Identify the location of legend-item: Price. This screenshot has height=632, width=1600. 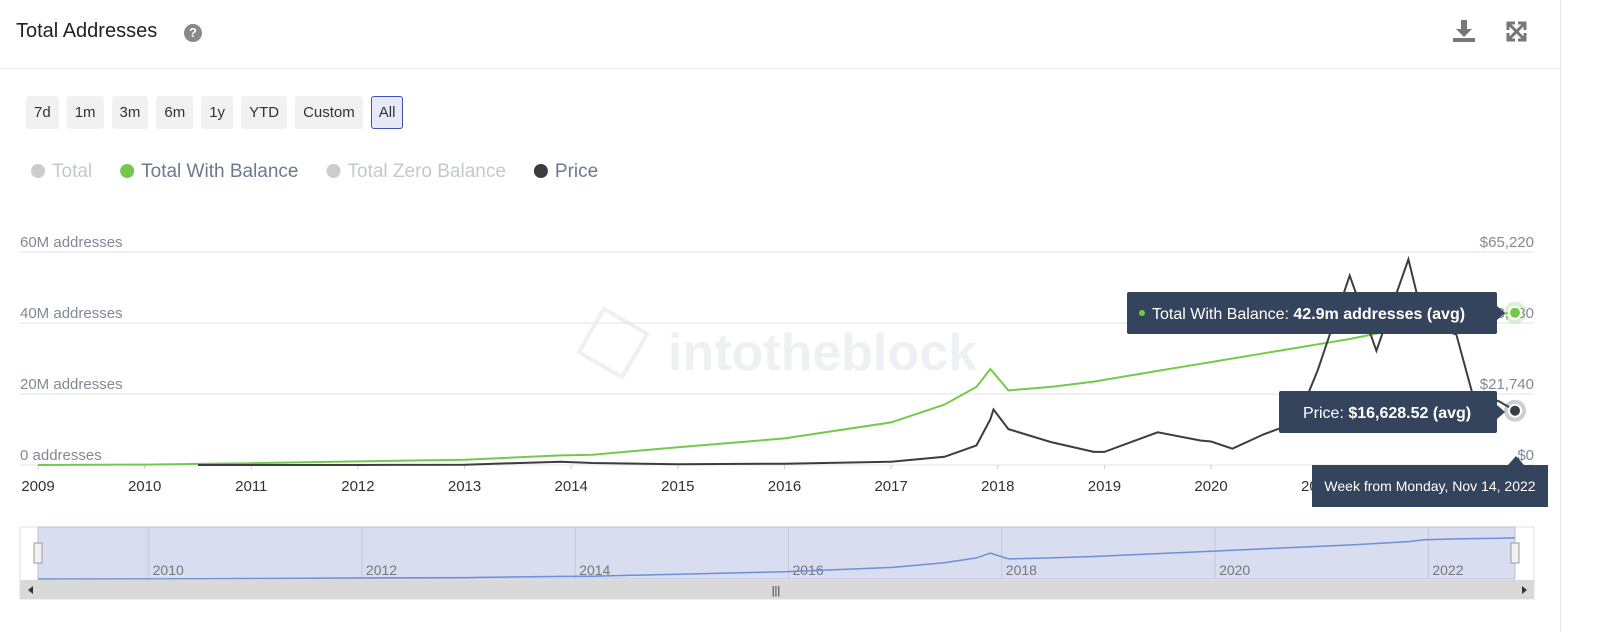
(565, 171).